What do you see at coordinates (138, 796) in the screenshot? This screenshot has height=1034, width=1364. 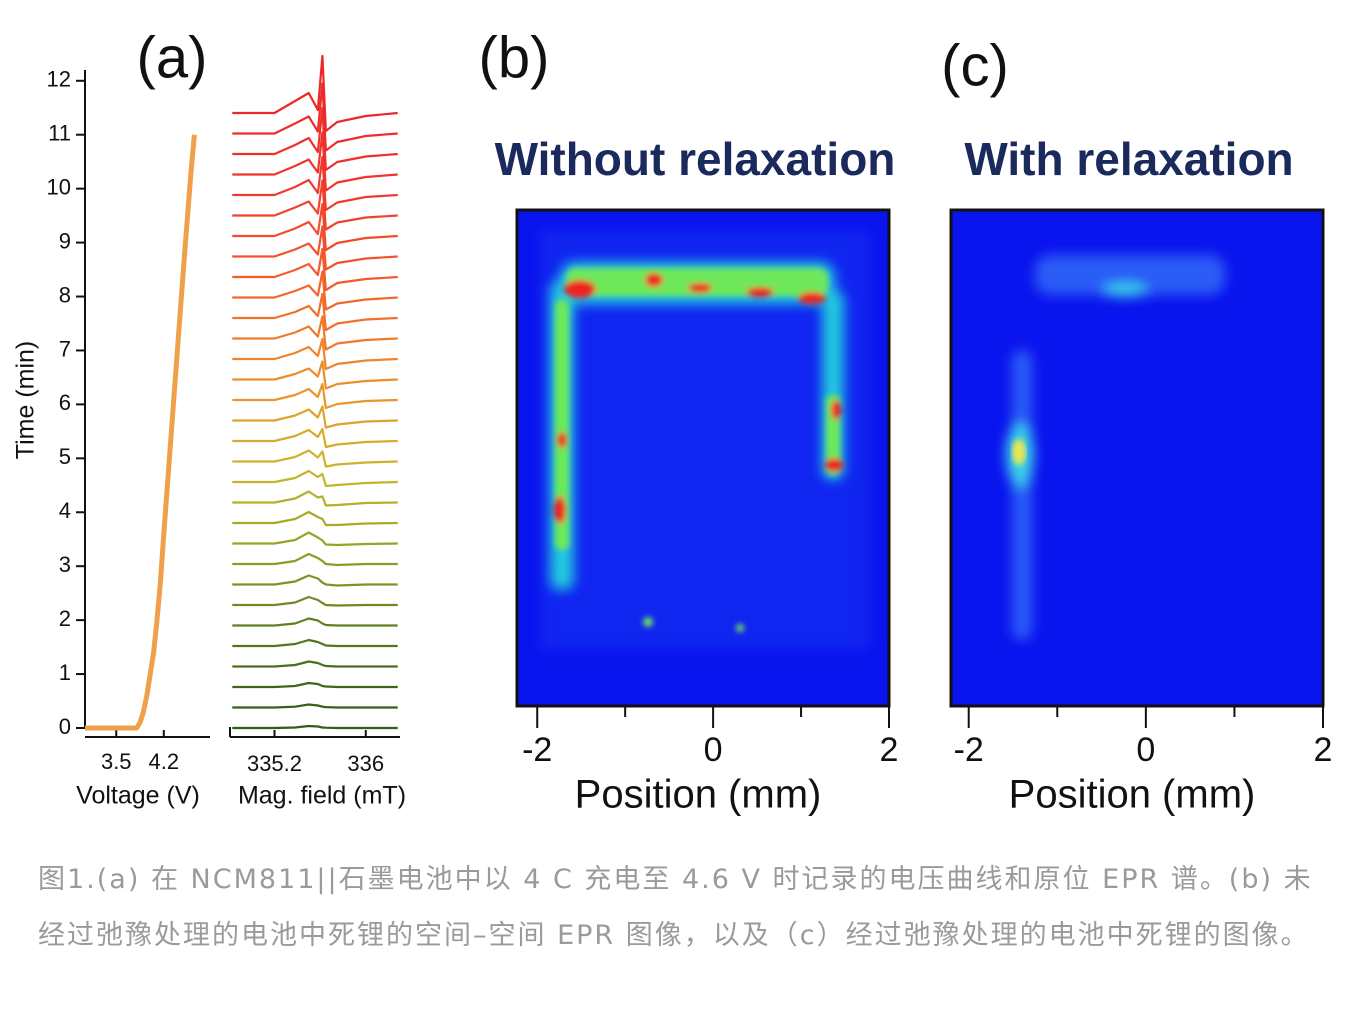 I see `x-axis-label: Voltage (V)` at bounding box center [138, 796].